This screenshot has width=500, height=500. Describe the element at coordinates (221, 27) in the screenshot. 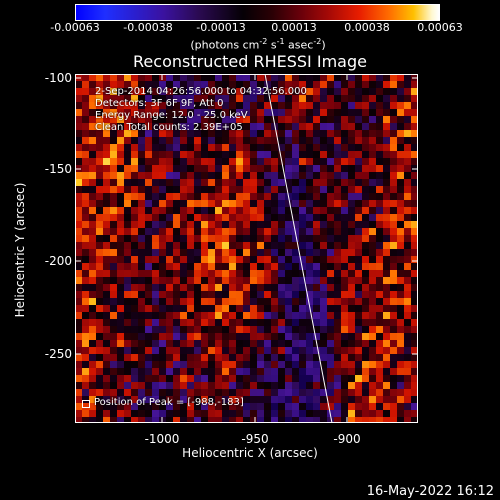

I see `colorbar-tick: -0.00013` at that location.